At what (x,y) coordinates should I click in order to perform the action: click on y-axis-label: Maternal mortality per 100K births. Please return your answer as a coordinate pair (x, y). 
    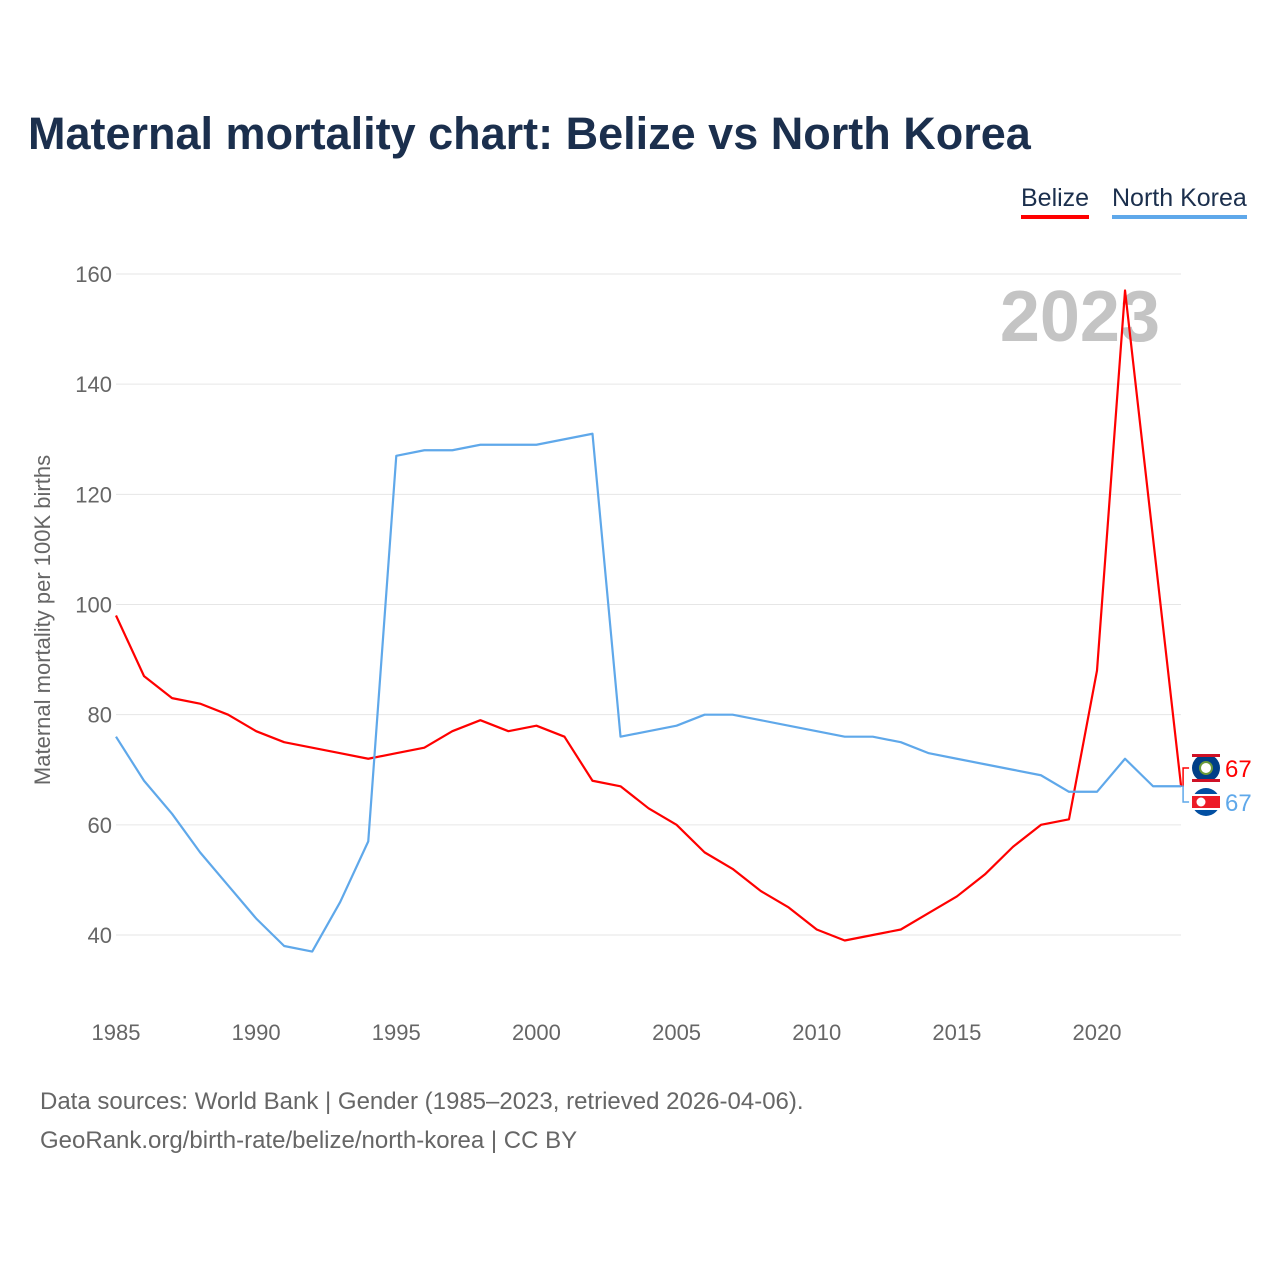
    Looking at the image, I should click on (42, 620).